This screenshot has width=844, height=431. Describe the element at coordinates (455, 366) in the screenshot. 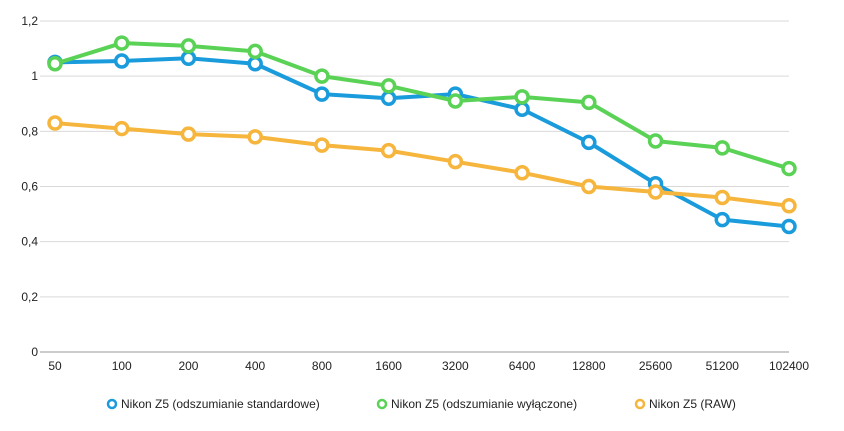

I see `x-tick-label: 3200` at that location.